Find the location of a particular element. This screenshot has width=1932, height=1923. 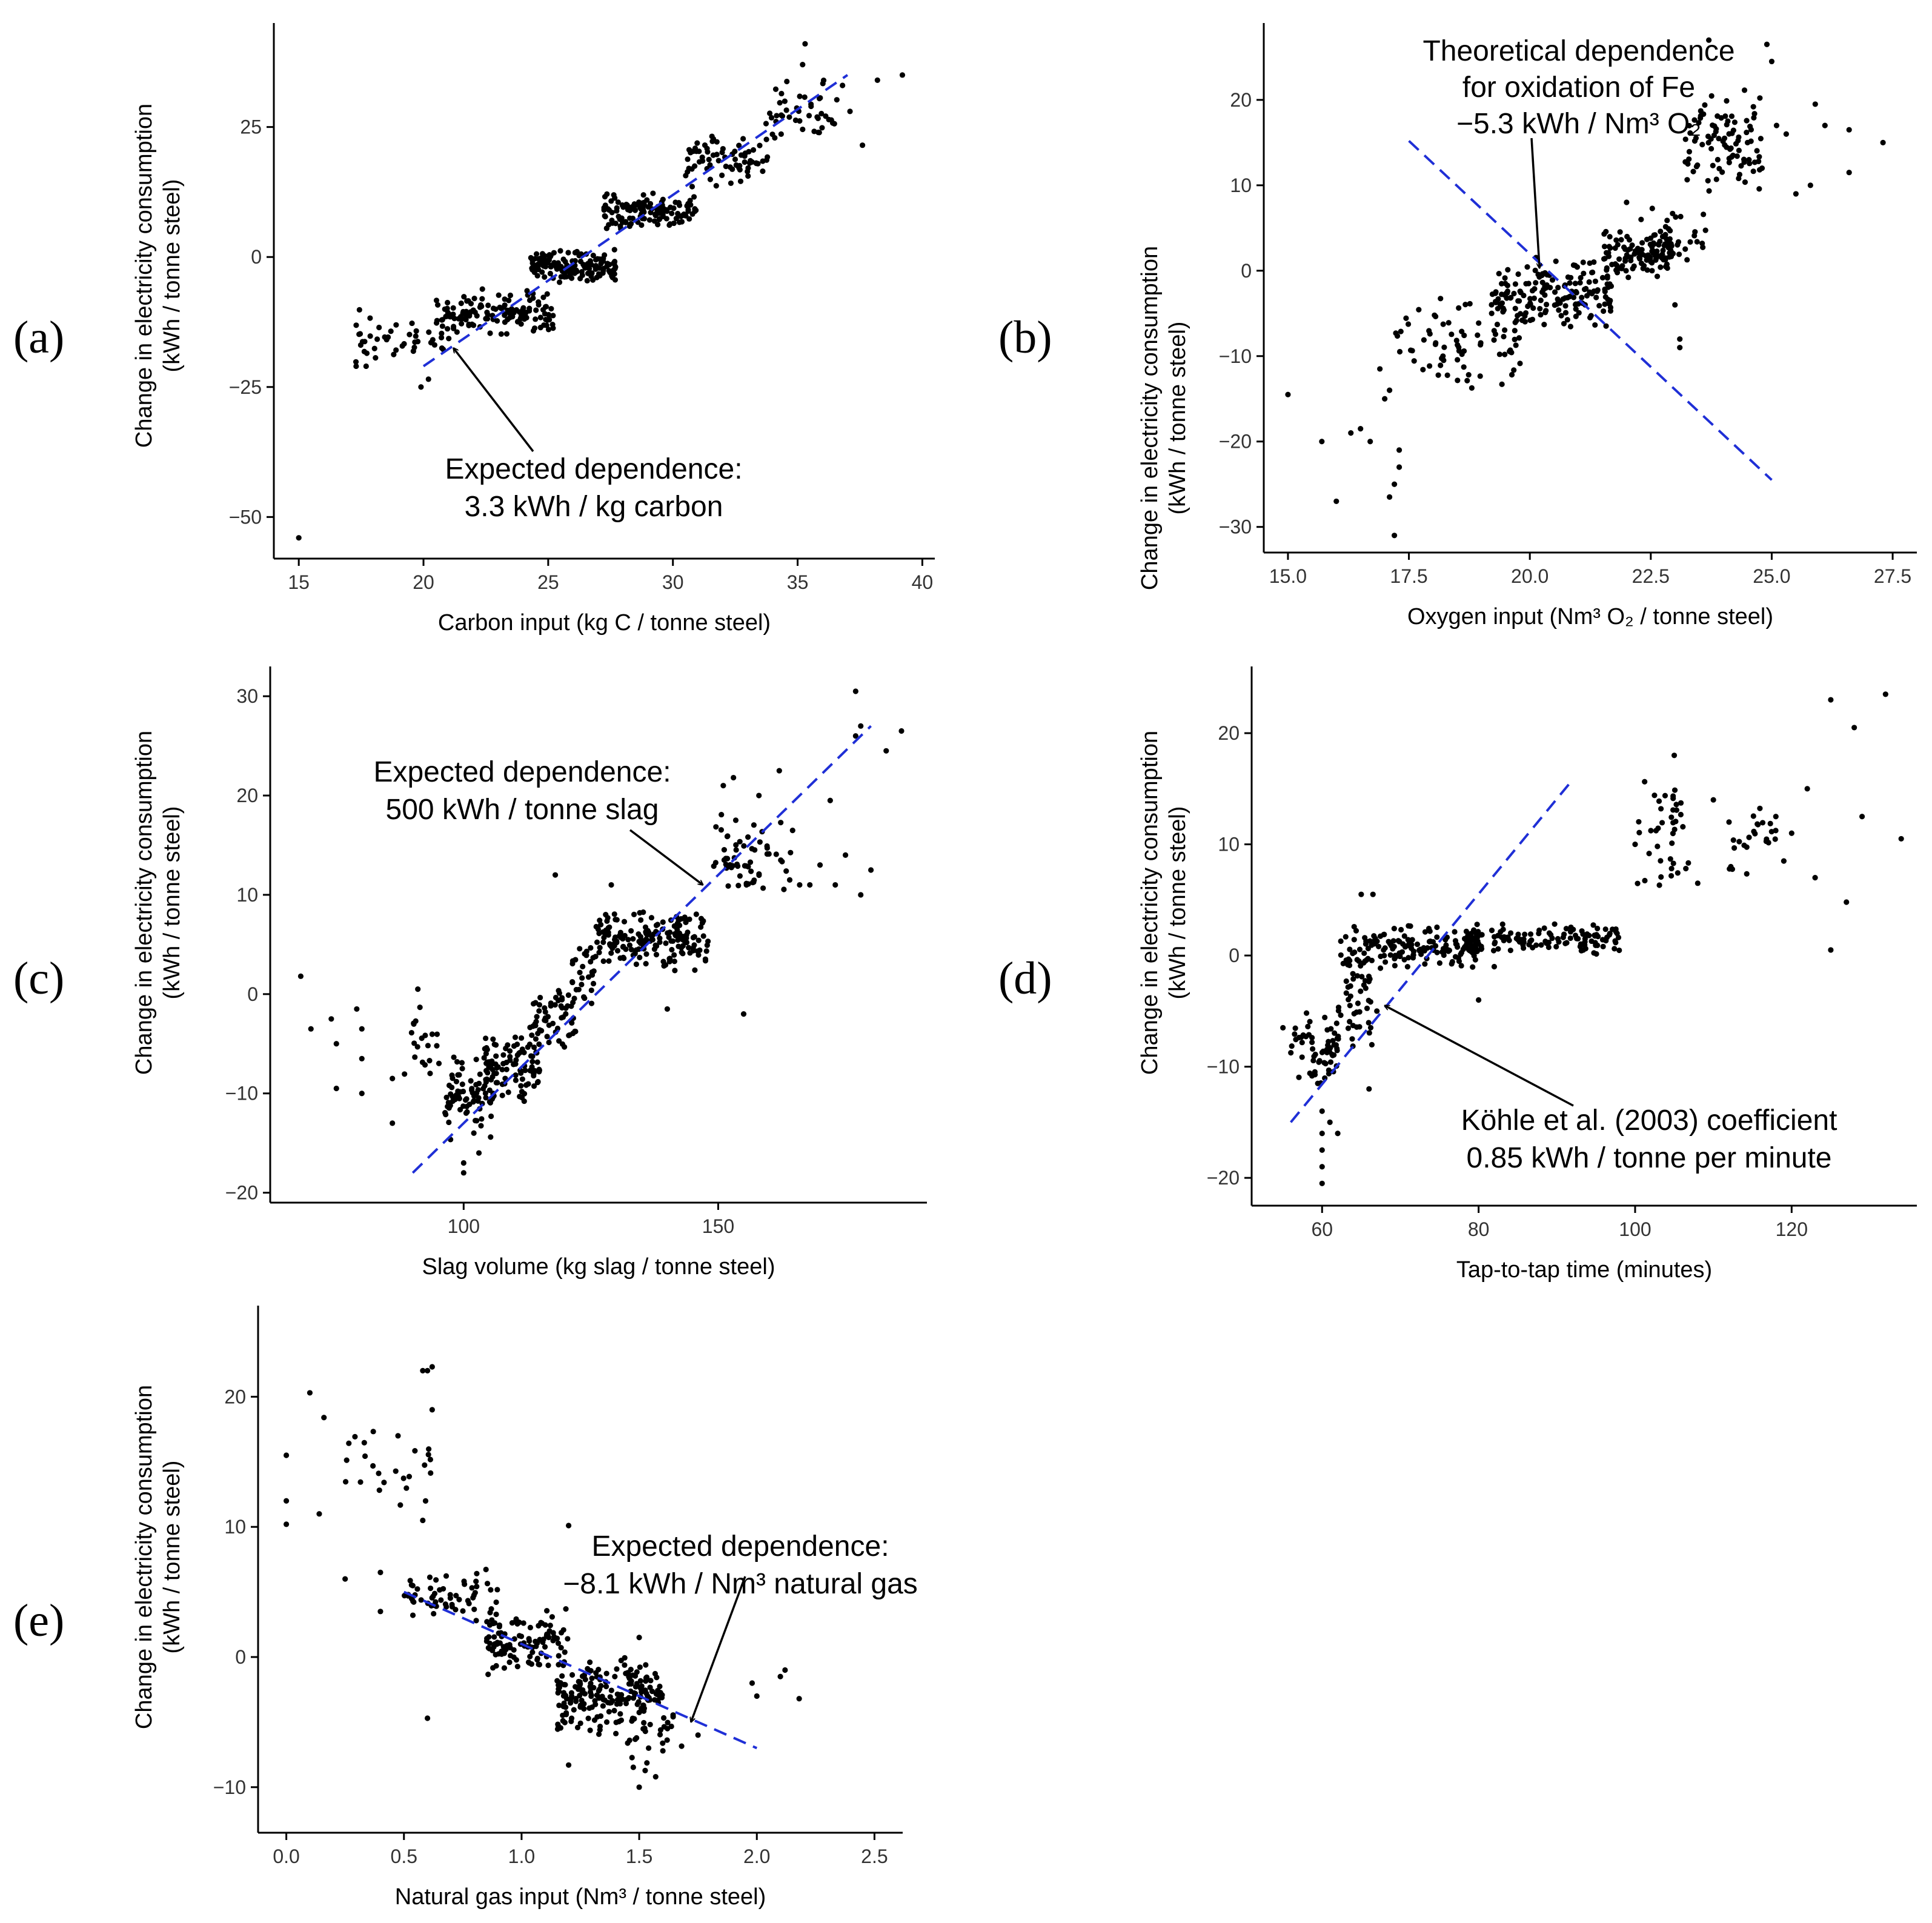

annotation-arrow is located at coordinates (494, 400).